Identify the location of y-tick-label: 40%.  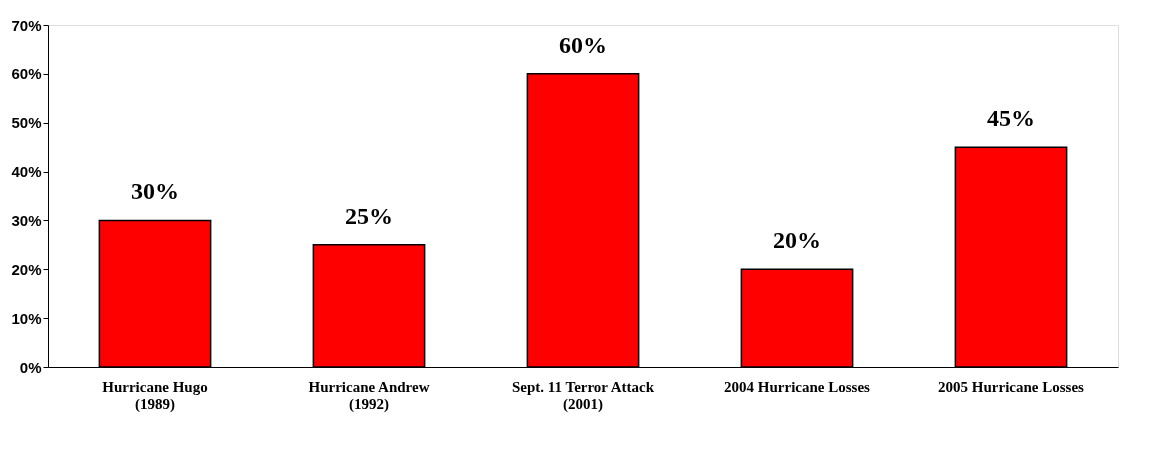
(26, 172).